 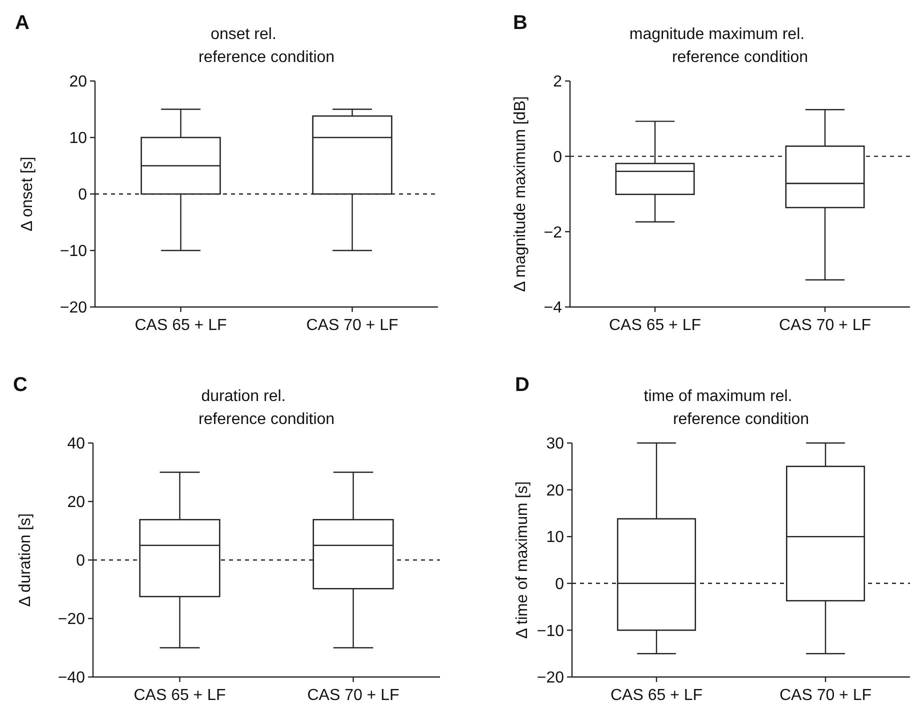 I want to click on text: A, so click(x=22, y=23).